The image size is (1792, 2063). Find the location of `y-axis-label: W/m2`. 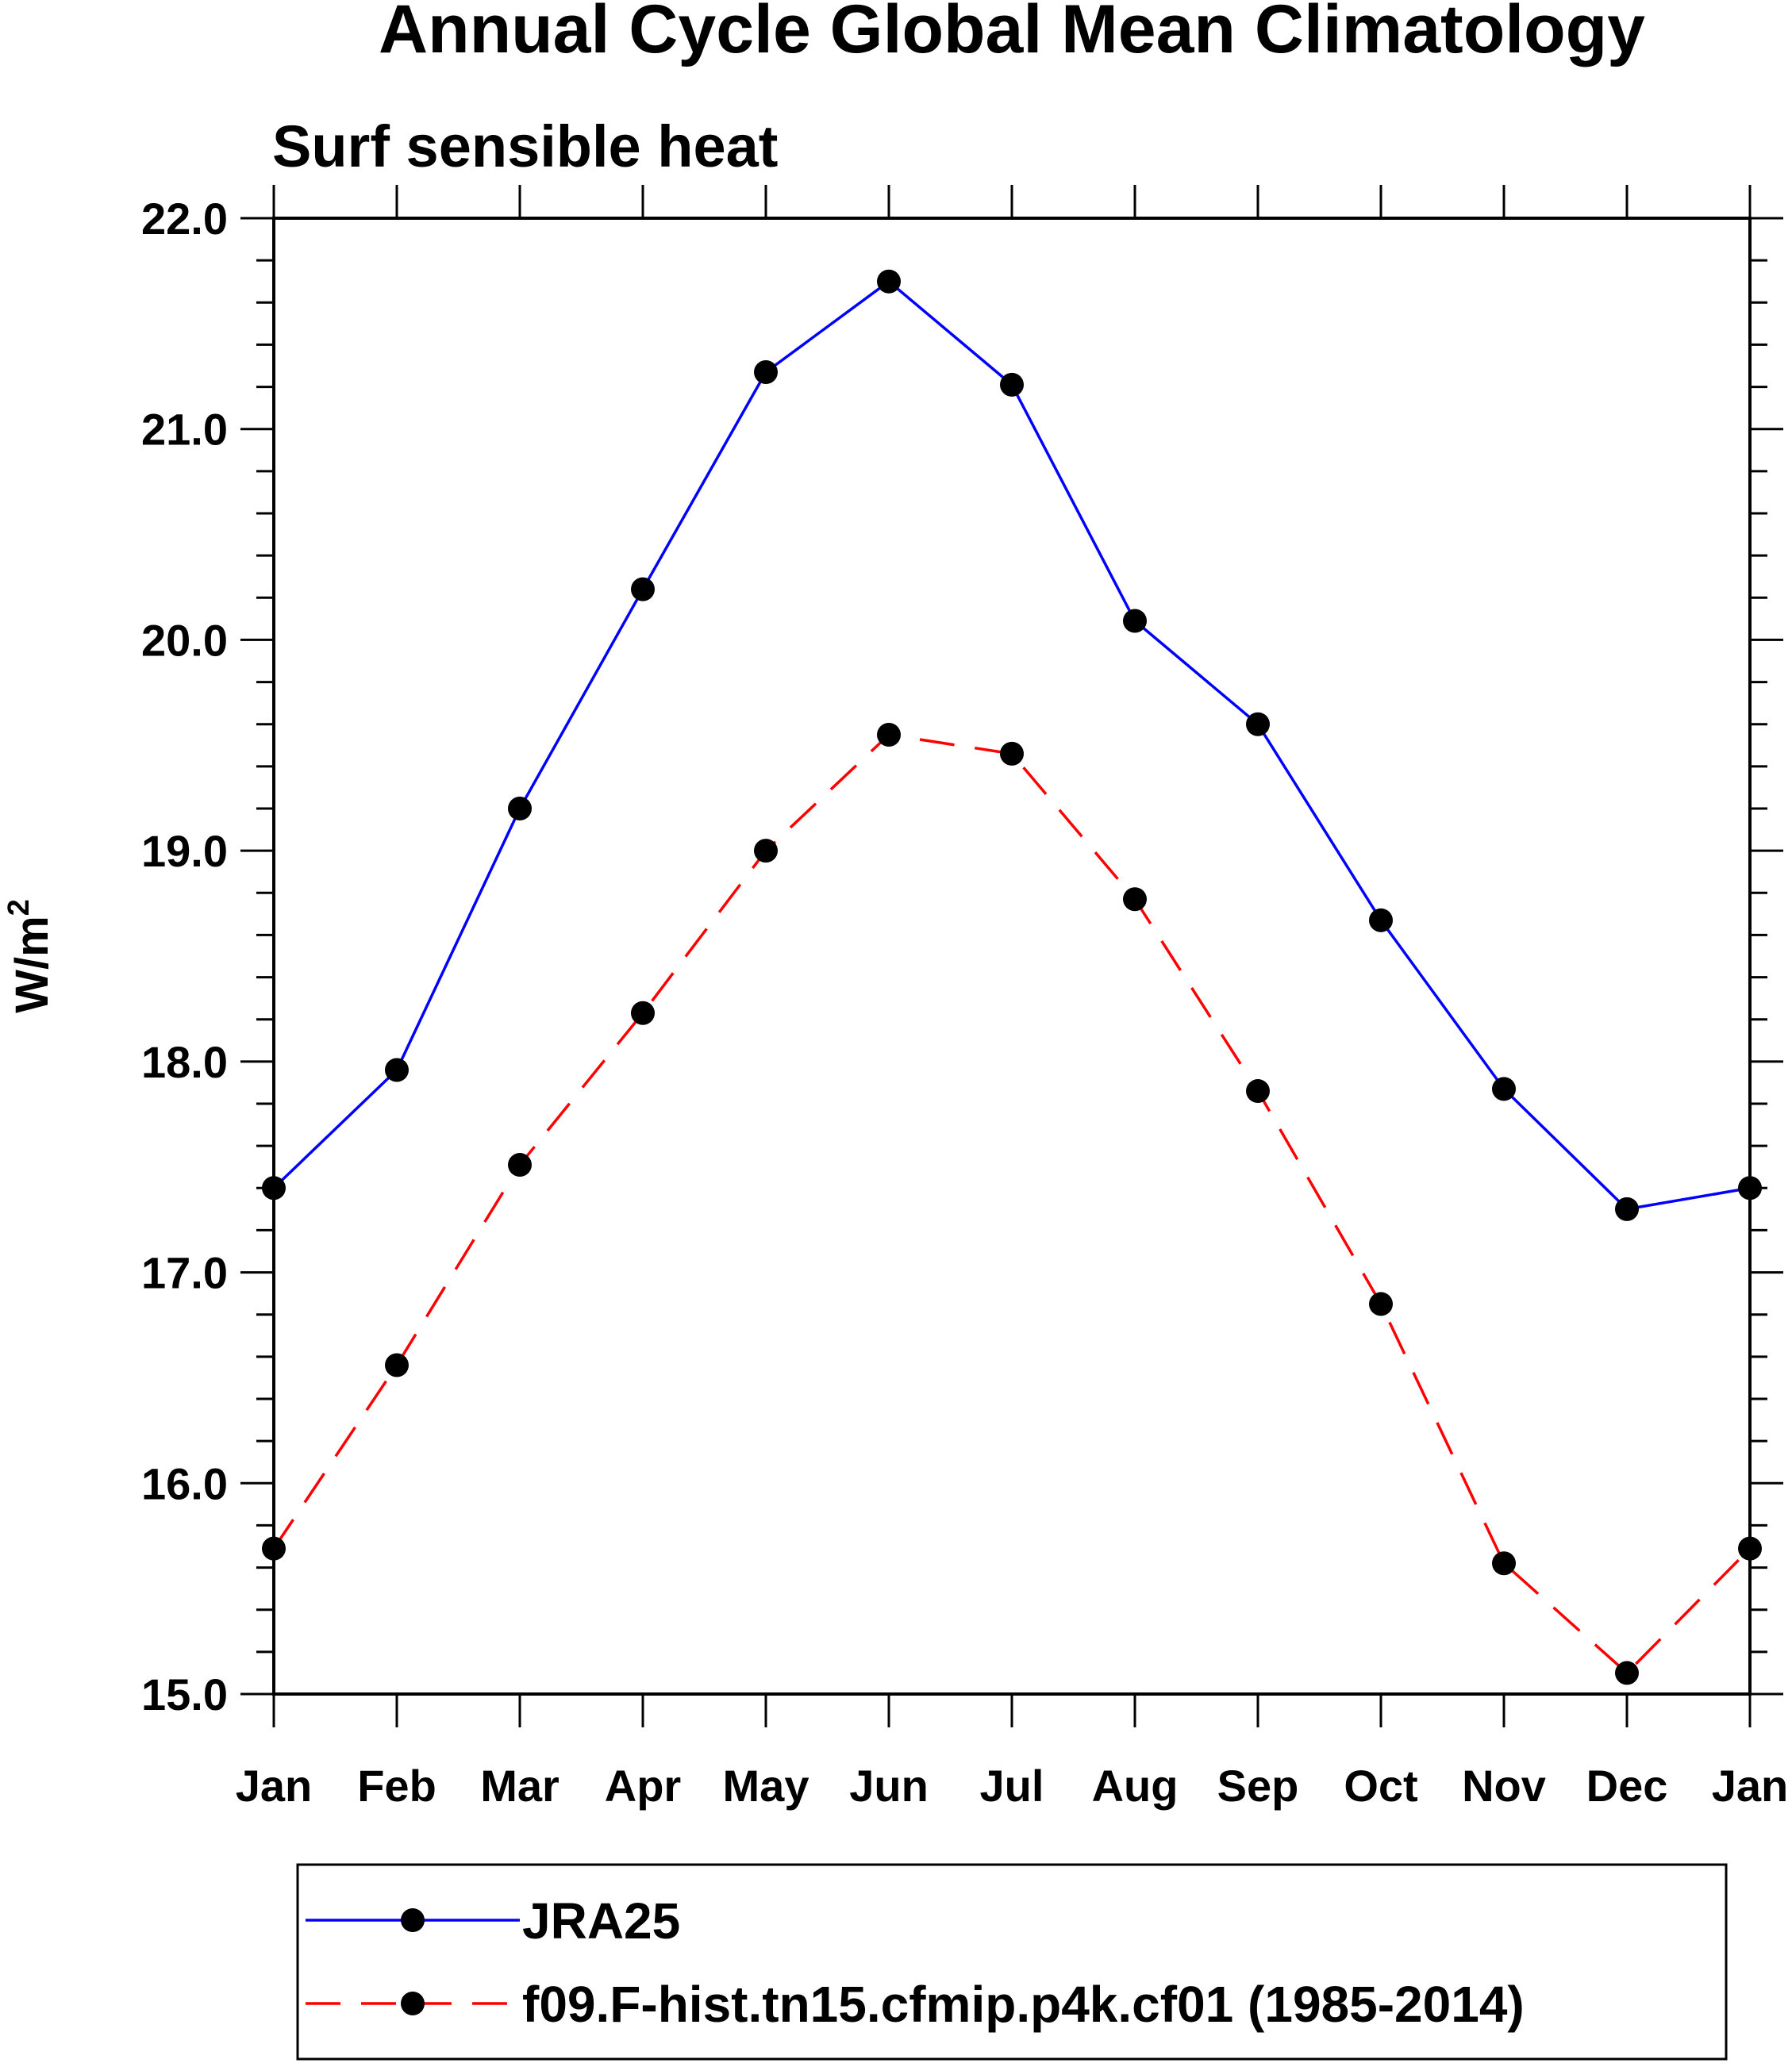

y-axis-label: W/m2 is located at coordinates (30, 956).